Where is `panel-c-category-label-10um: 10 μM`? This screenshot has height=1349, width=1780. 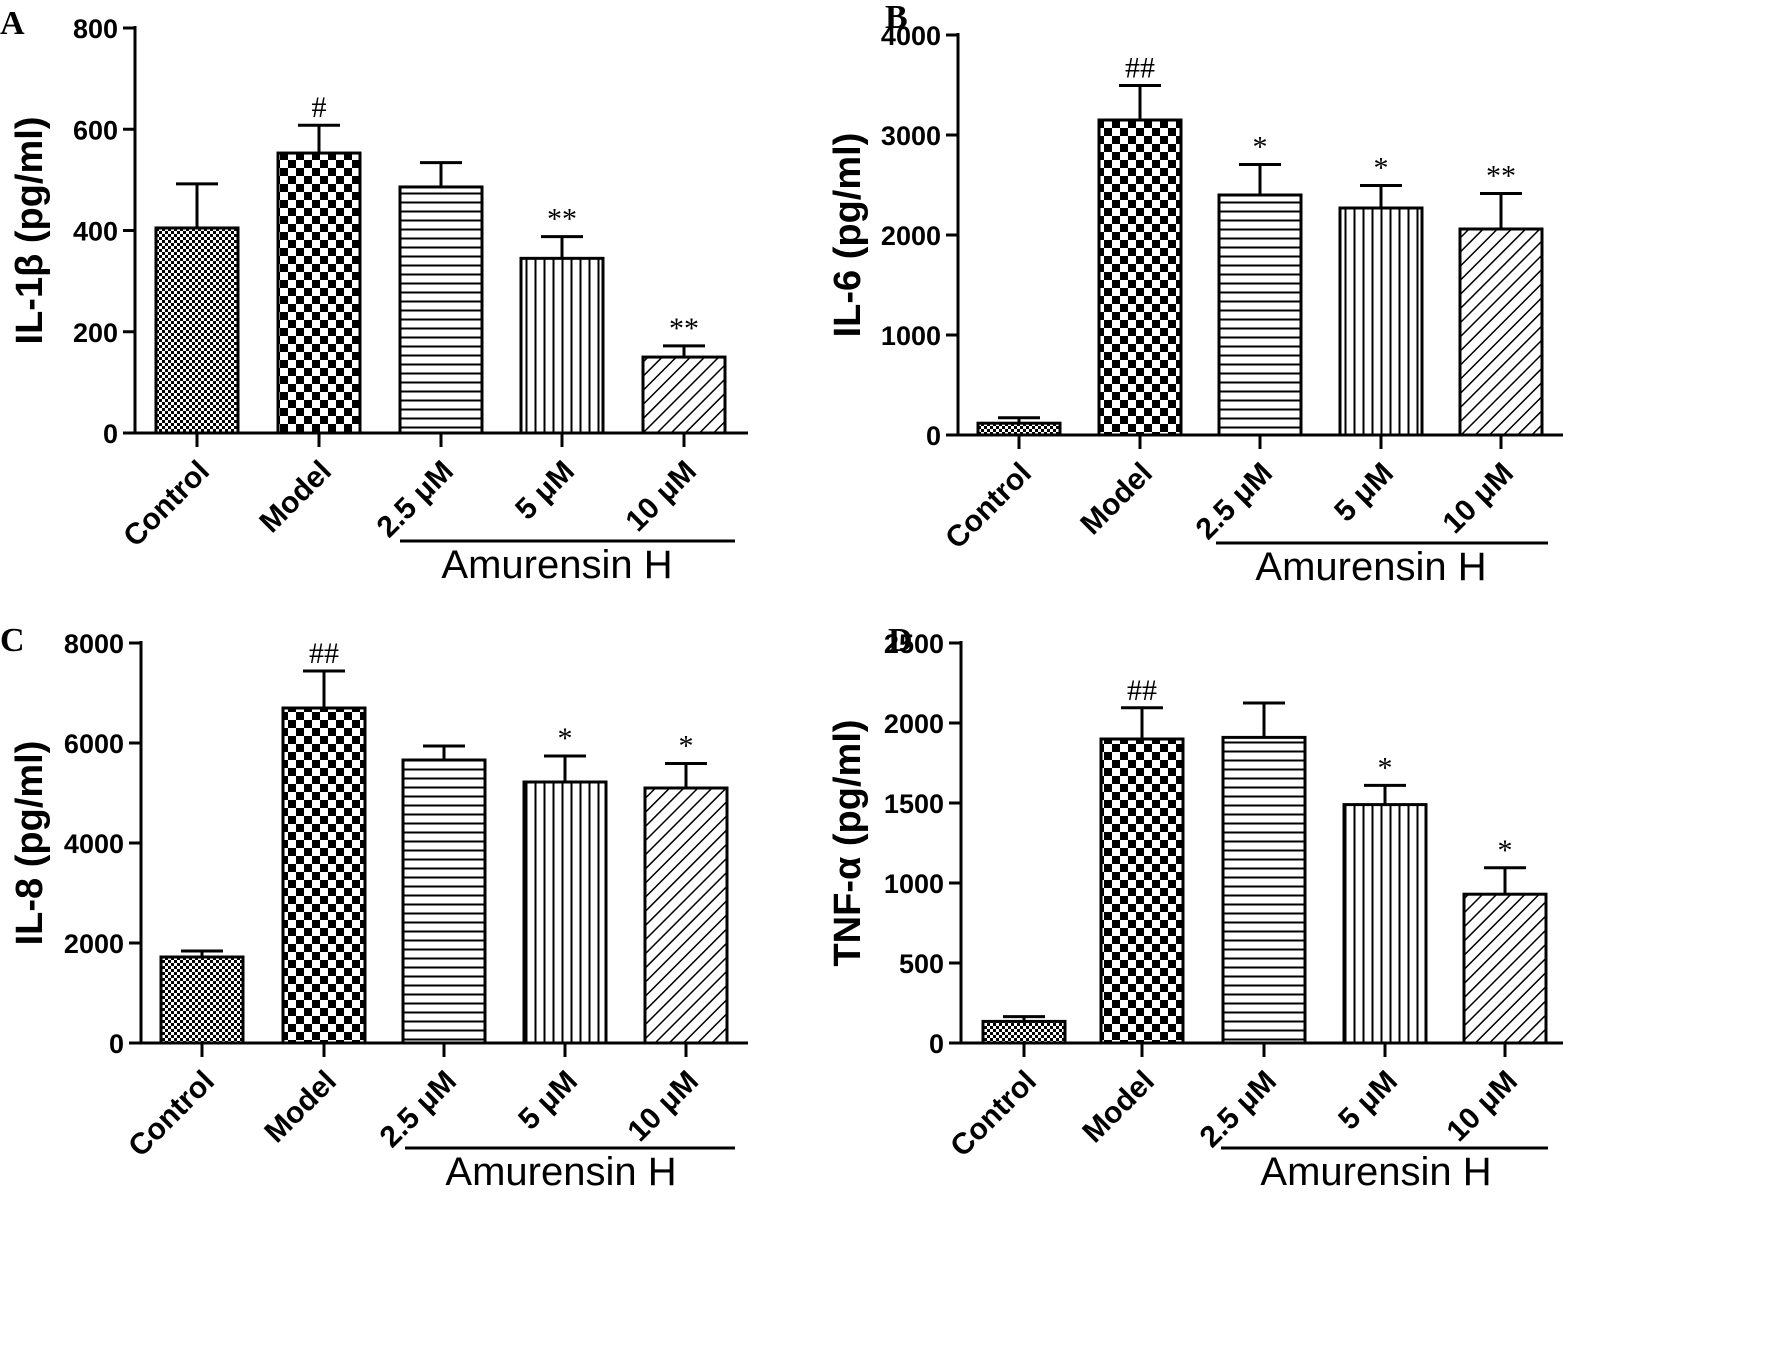 panel-c-category-label-10um: 10 μM is located at coordinates (662, 1106).